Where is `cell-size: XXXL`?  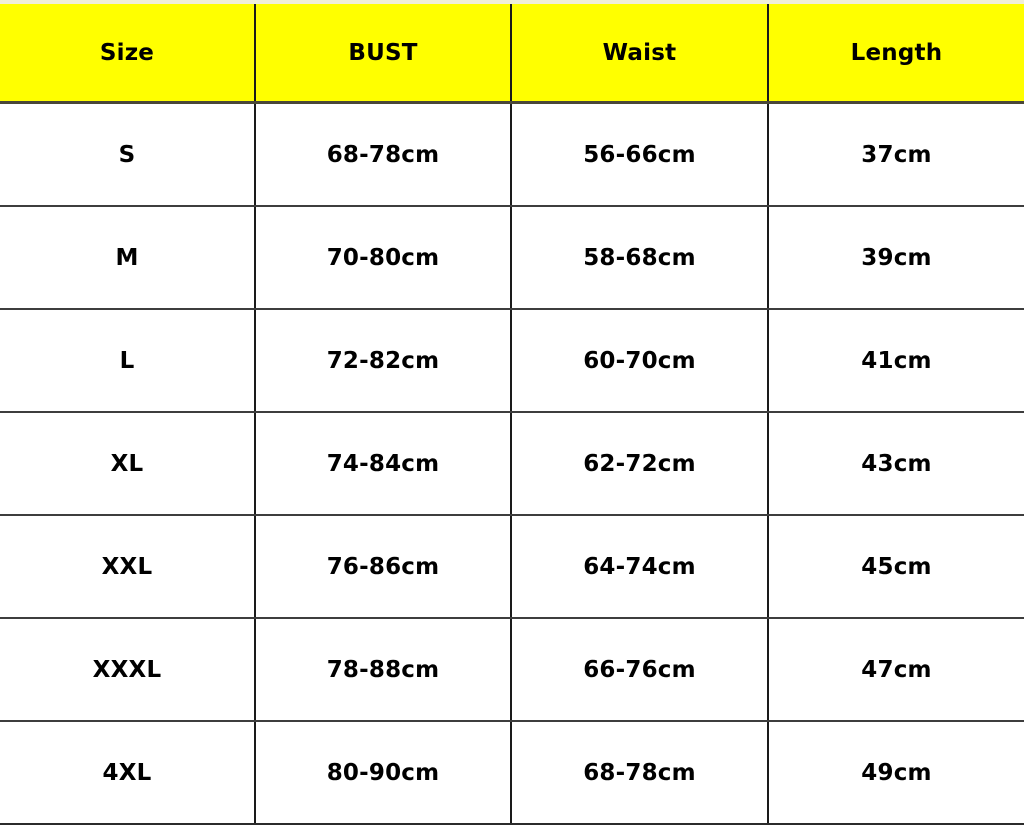 cell-size: XXXL is located at coordinates (128, 670).